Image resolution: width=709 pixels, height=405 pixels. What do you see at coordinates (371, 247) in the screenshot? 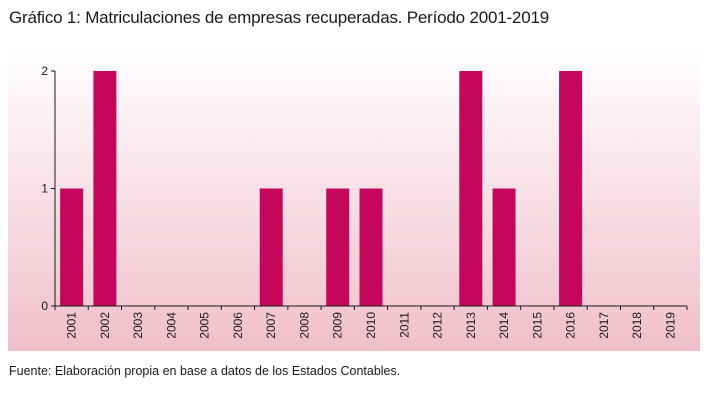
I see `bar-2010` at bounding box center [371, 247].